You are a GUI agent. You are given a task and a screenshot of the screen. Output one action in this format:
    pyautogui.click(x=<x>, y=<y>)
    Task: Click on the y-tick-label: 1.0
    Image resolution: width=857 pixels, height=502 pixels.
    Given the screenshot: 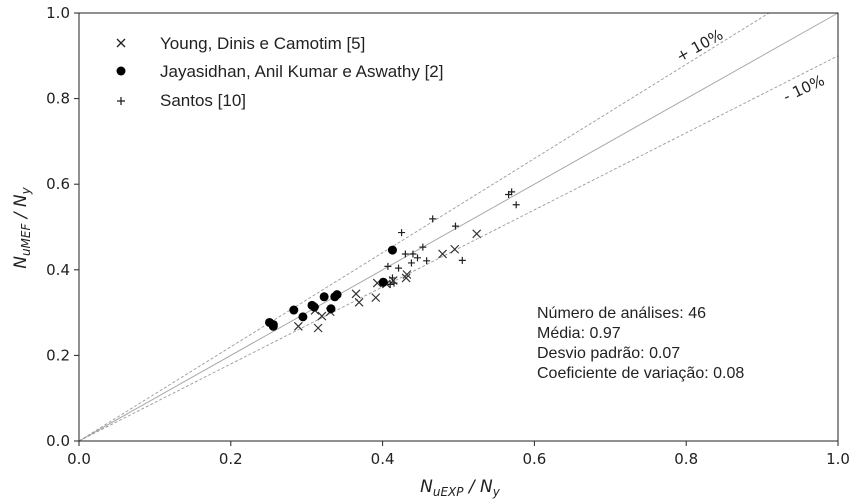 What is the action you would take?
    pyautogui.click(x=58, y=13)
    